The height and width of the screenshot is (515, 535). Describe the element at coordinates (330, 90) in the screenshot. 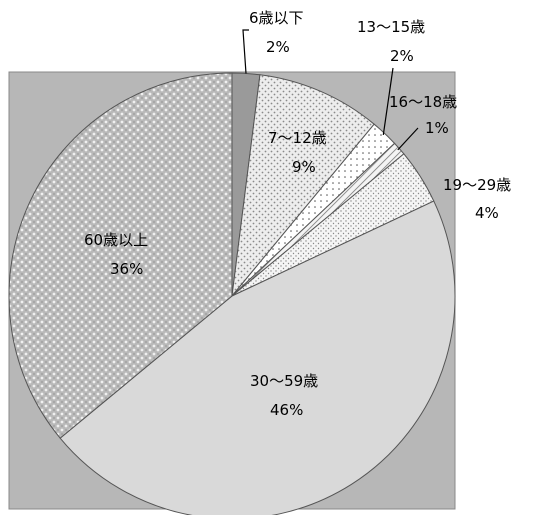

I see `leader-lines` at that location.